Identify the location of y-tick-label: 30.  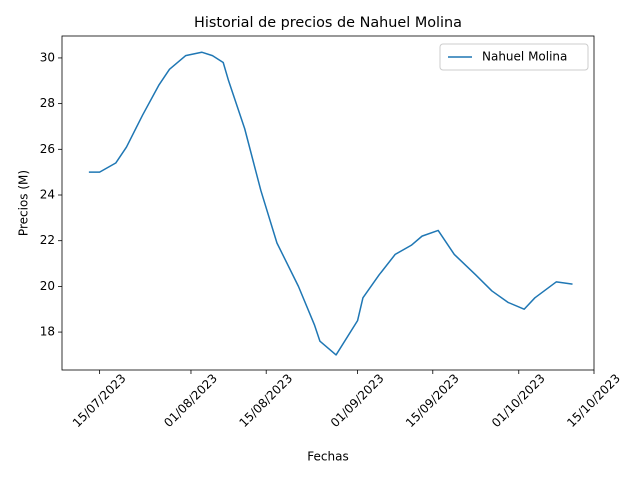
(47, 57).